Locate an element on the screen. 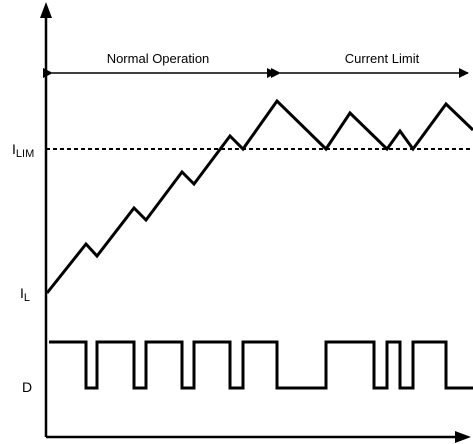 Image resolution: width=473 pixels, height=444 pixels. il-label: IL is located at coordinates (25, 294).